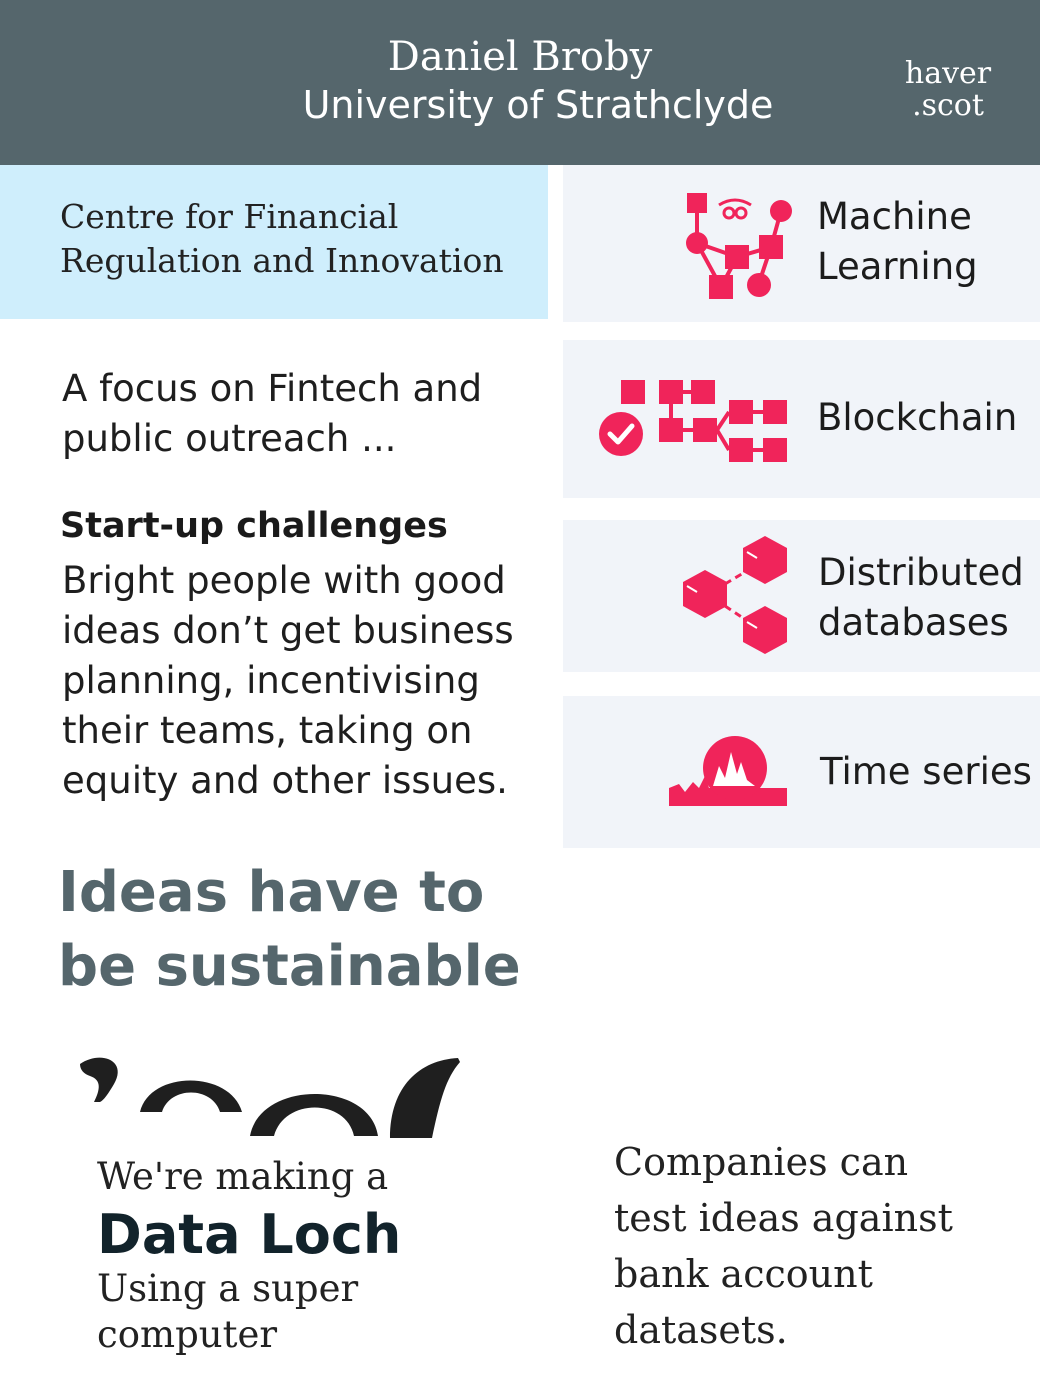 The height and width of the screenshot is (1400, 1040). I want to click on data-loch-line-2: computer, so click(187, 1334).